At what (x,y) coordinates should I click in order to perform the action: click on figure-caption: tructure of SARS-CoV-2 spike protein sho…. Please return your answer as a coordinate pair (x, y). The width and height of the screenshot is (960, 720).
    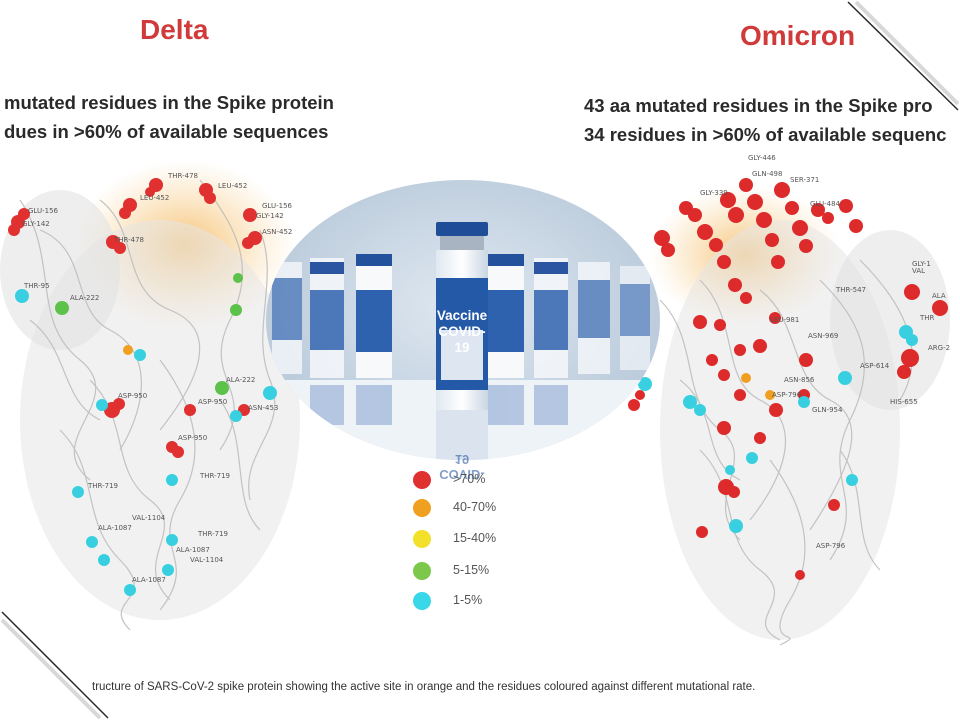
    Looking at the image, I should click on (424, 687).